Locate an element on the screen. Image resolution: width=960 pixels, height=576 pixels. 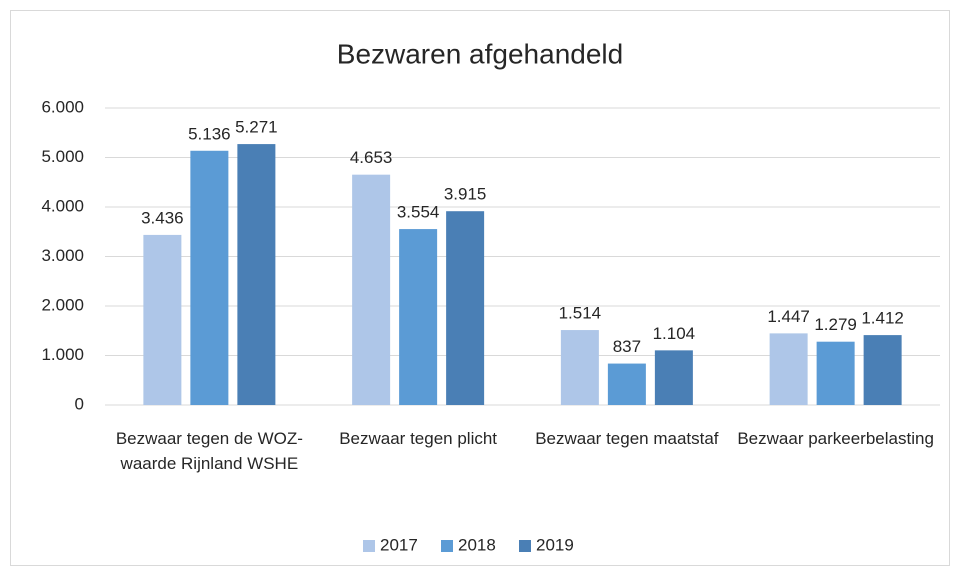
data-label: 1.279 is located at coordinates (835, 324).